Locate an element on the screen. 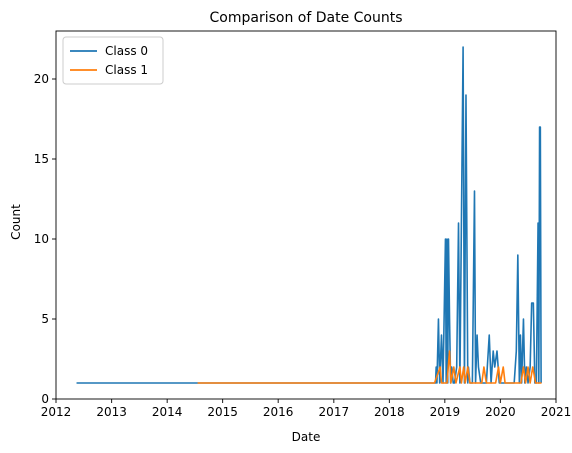 The width and height of the screenshot is (572, 453). legend-label-0: Class 0 is located at coordinates (126, 51).